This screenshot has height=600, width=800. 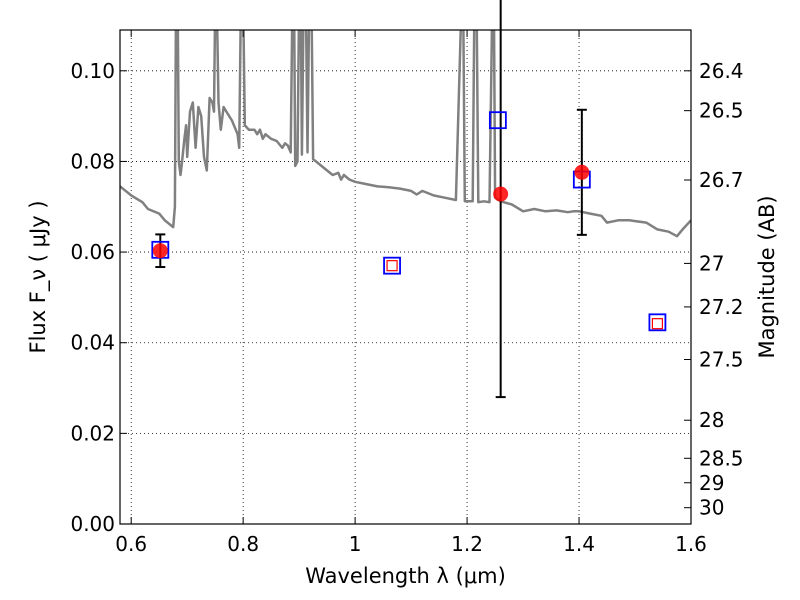 What do you see at coordinates (579, 544) in the screenshot?
I see `x-tick-label: 1.4` at bounding box center [579, 544].